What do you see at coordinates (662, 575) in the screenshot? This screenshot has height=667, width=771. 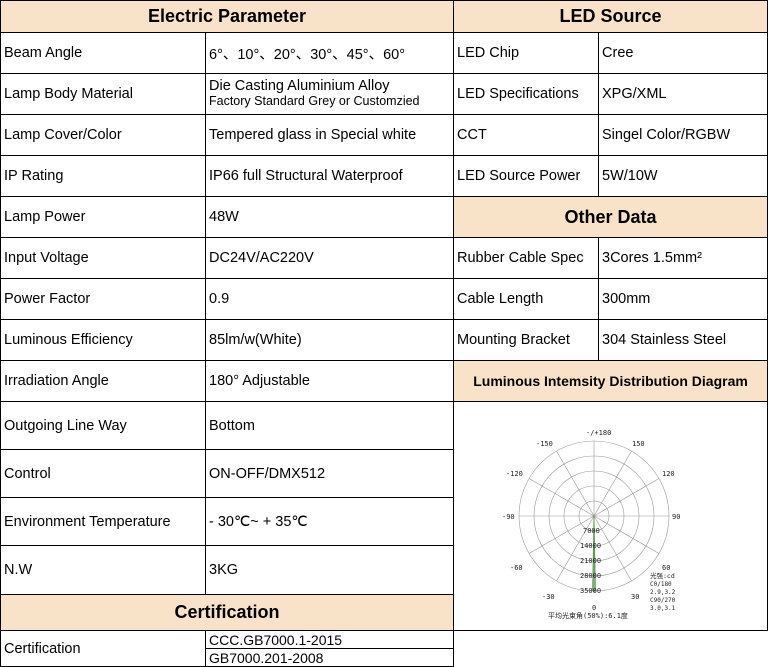 I see `legend-title: 光强:cd` at bounding box center [662, 575].